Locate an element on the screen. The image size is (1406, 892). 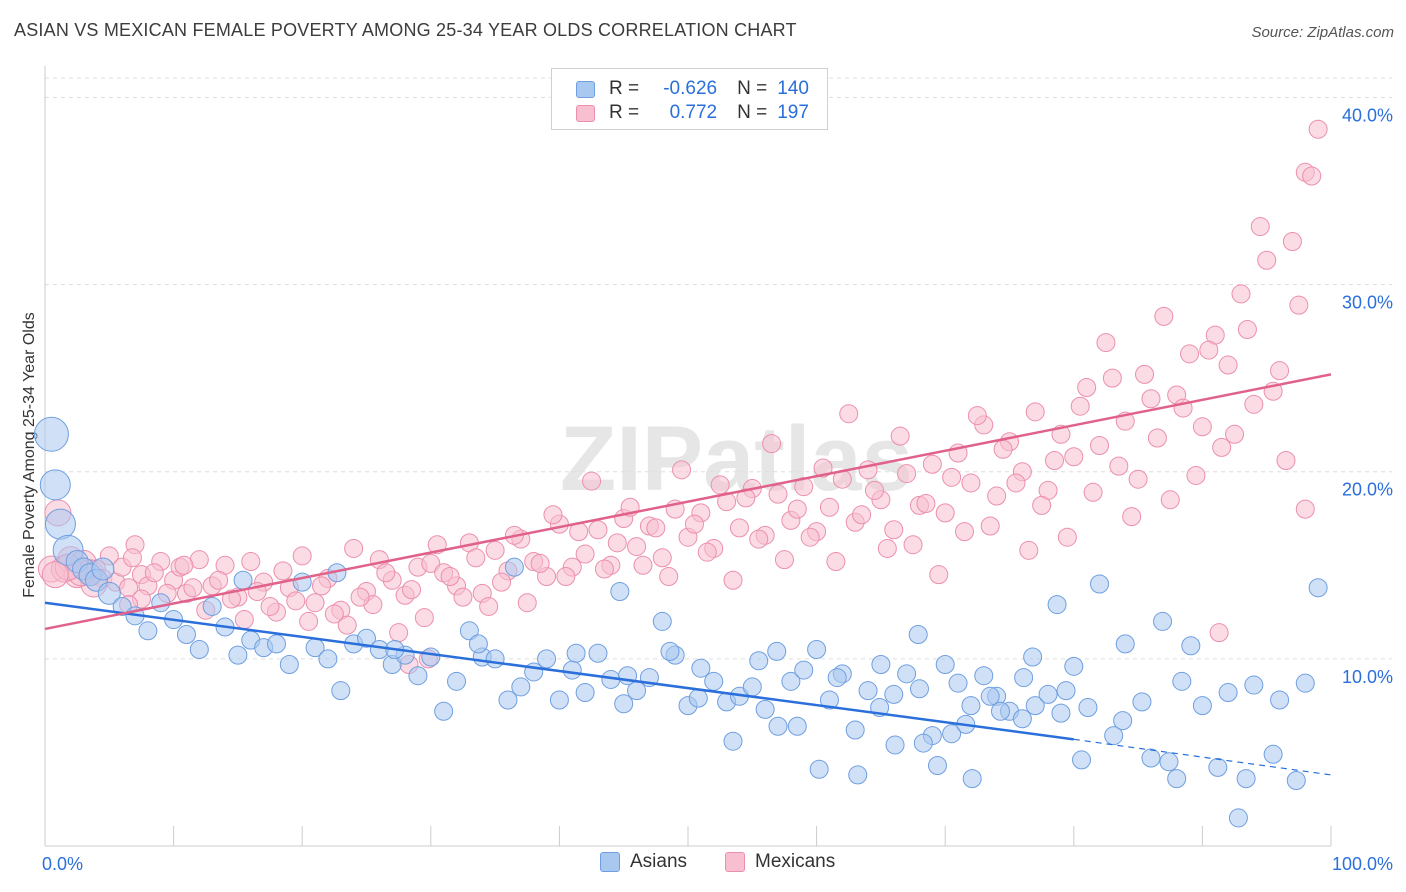
legend-r-label: R = is located at coordinates (624, 88).